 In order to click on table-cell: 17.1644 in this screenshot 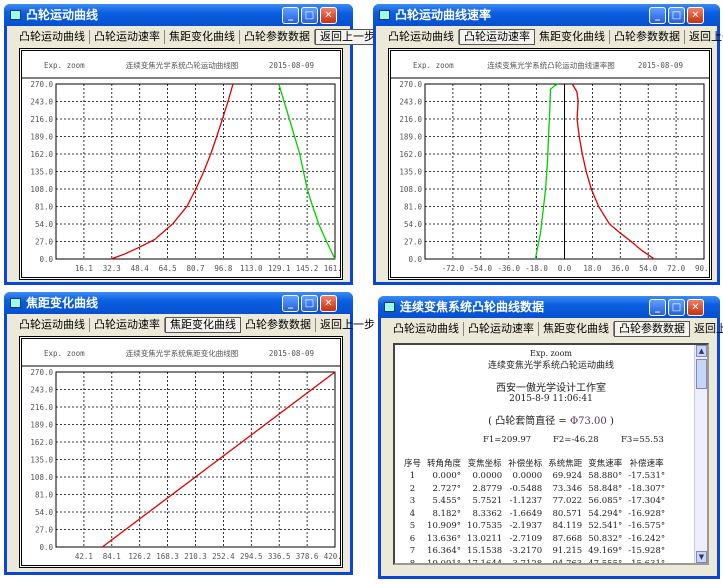, I will do `click(485, 561)`.